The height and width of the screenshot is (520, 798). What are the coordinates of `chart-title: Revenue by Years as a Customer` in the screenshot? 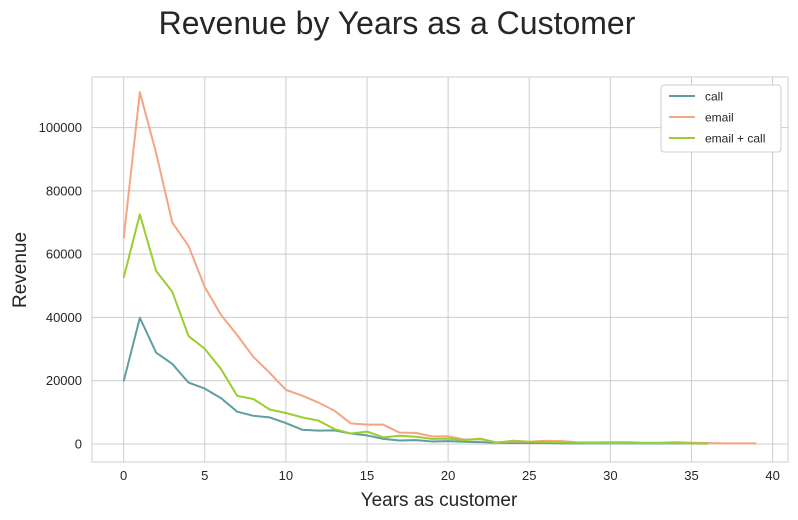 It's located at (397, 23).